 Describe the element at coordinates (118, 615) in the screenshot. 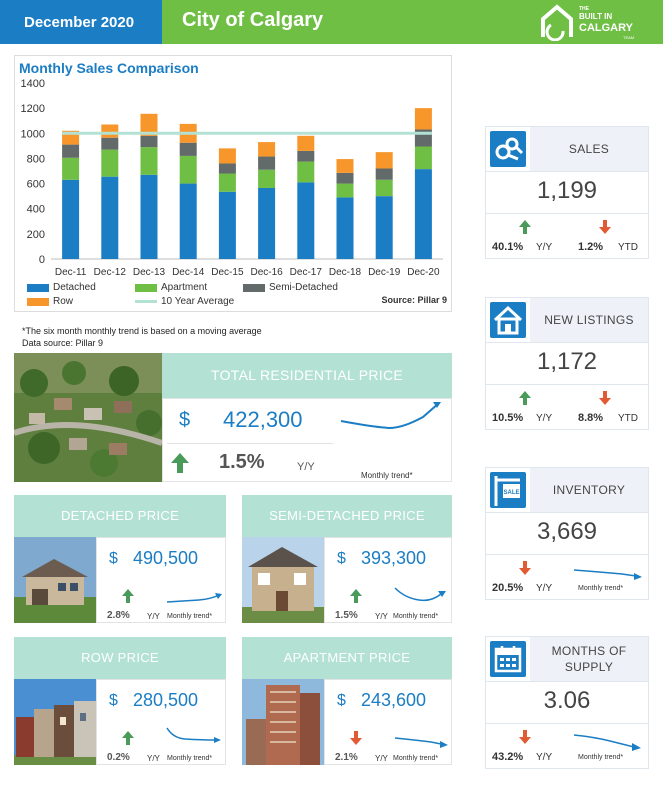

I see `detached-pct: 2.8%` at that location.